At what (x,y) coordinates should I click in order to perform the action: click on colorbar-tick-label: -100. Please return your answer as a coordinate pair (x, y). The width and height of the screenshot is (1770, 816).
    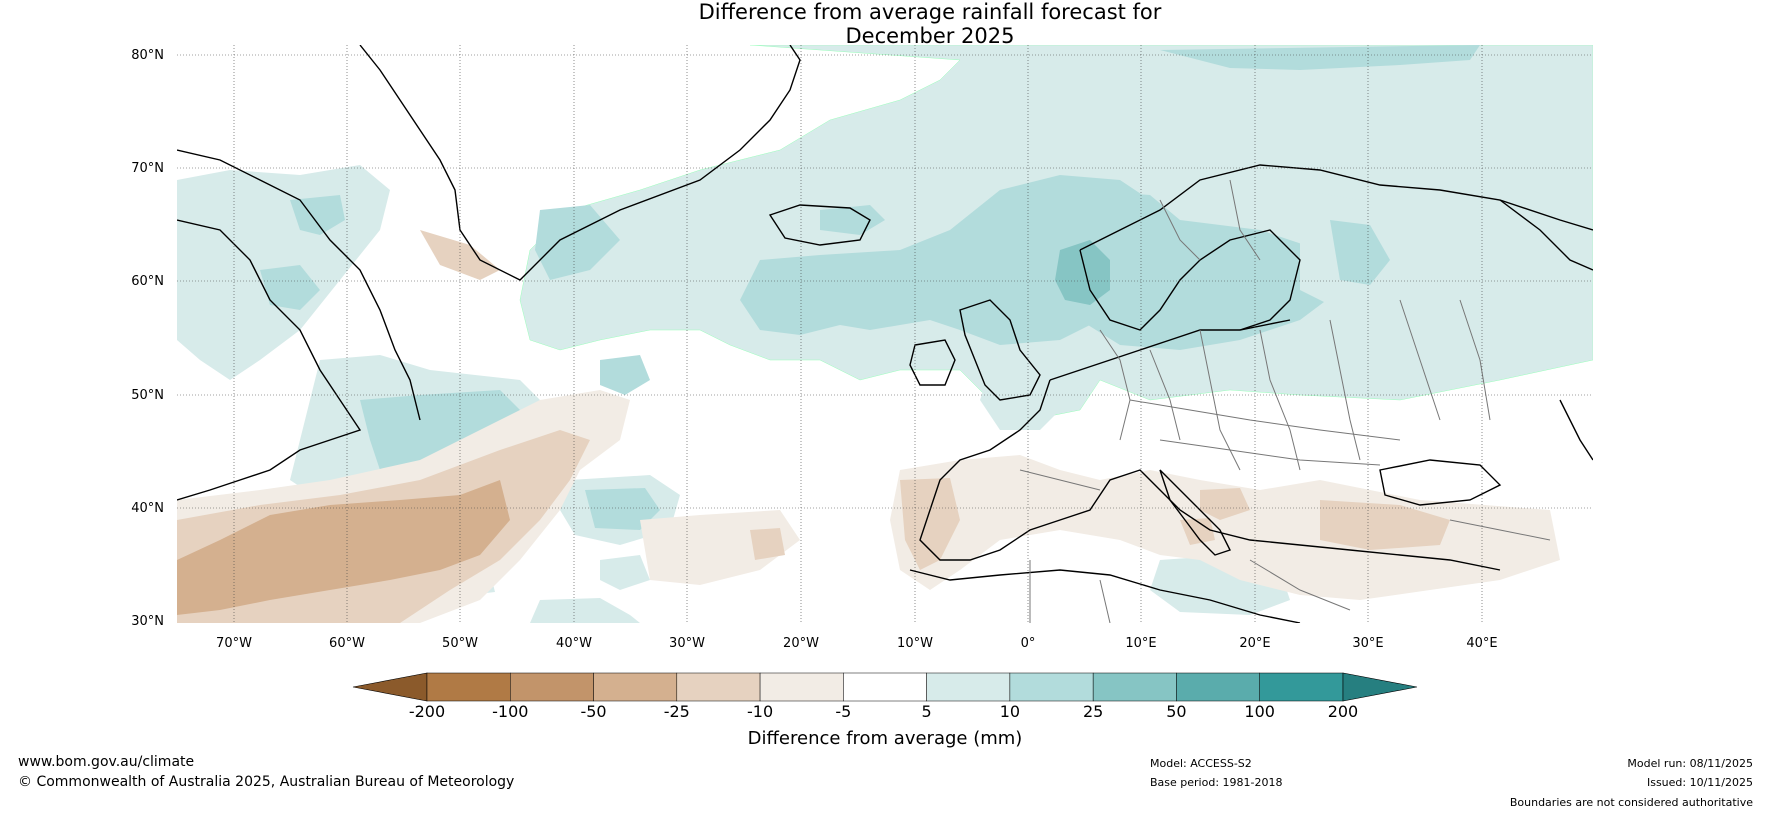
    Looking at the image, I should click on (510, 711).